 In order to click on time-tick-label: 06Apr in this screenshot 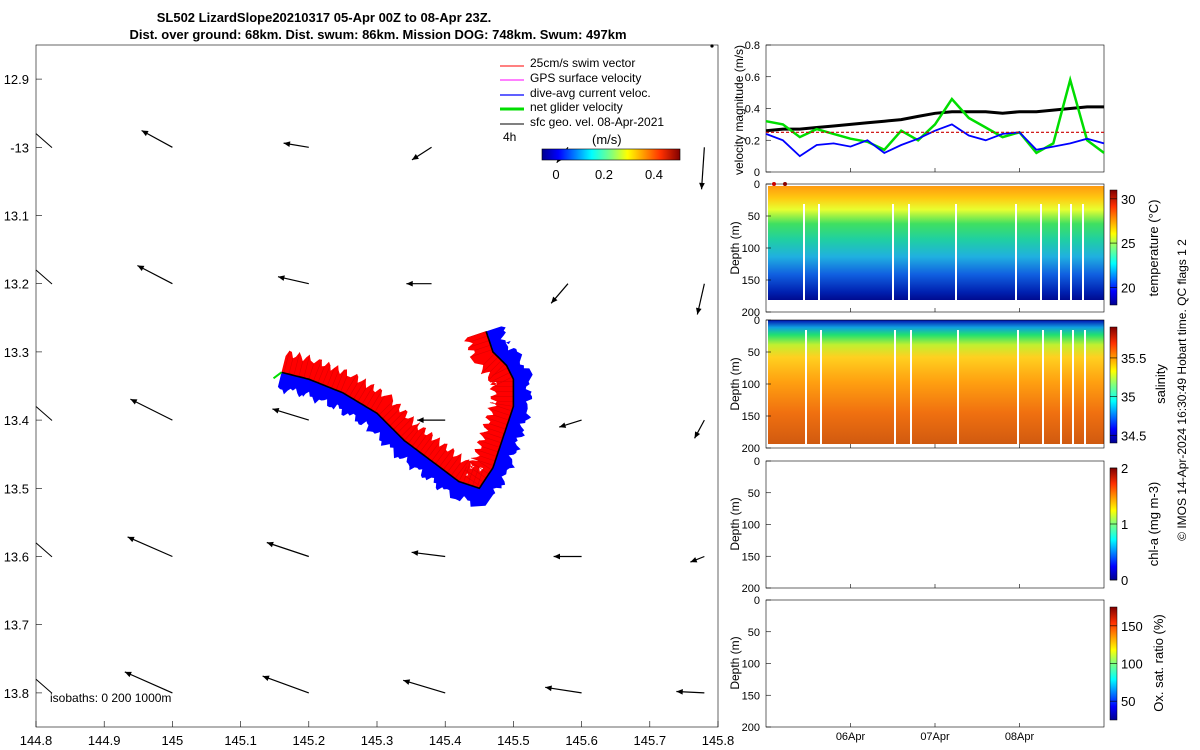, I will do `click(851, 737)`.